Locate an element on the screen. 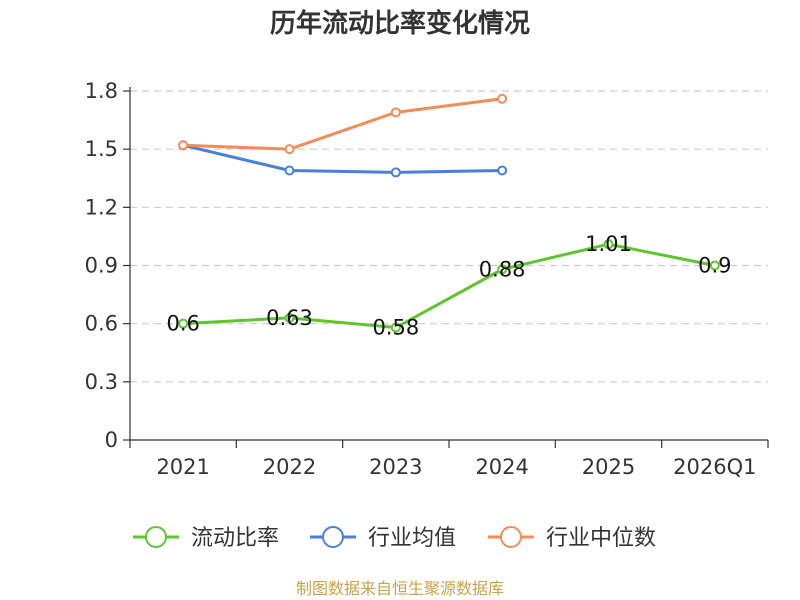 The image size is (800, 600). legend-label-0: 流动比率 is located at coordinates (235, 538).